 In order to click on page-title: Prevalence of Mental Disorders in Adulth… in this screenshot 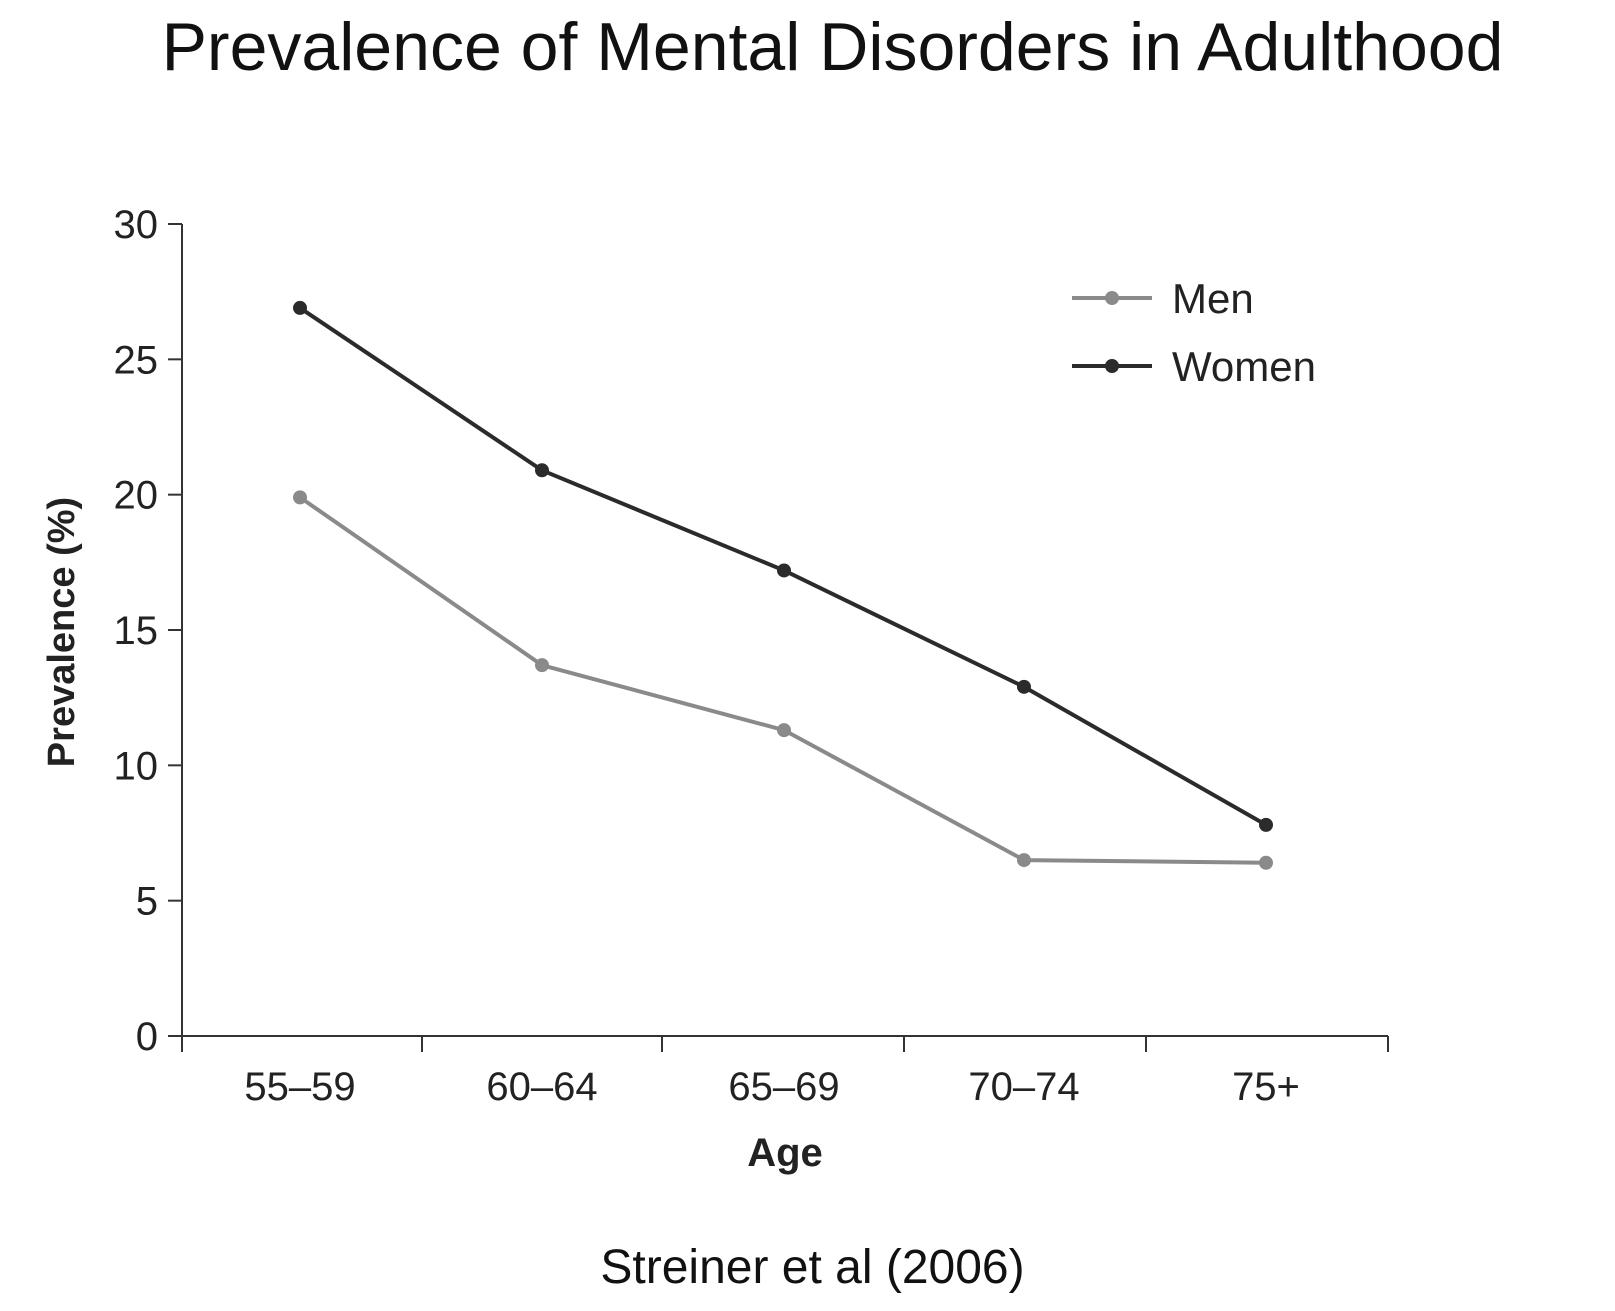, I will do `click(832, 47)`.